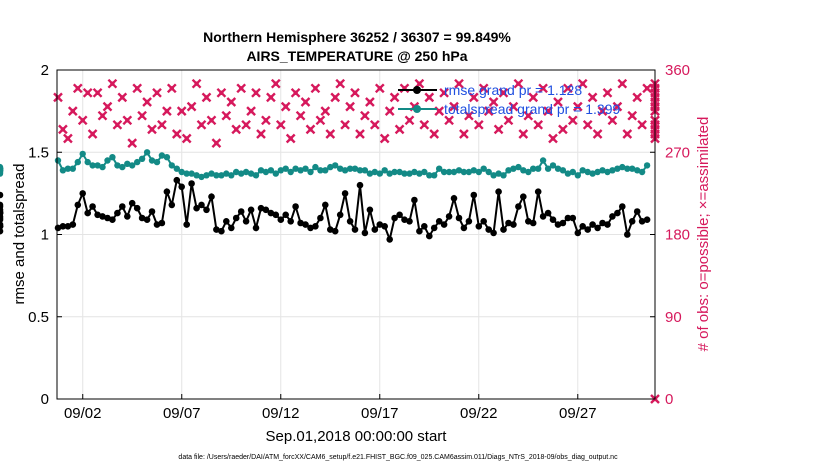 This screenshot has width=830, height=470. I want to click on legend-rmse-label: rmse grand pr = 1.128, so click(513, 90).